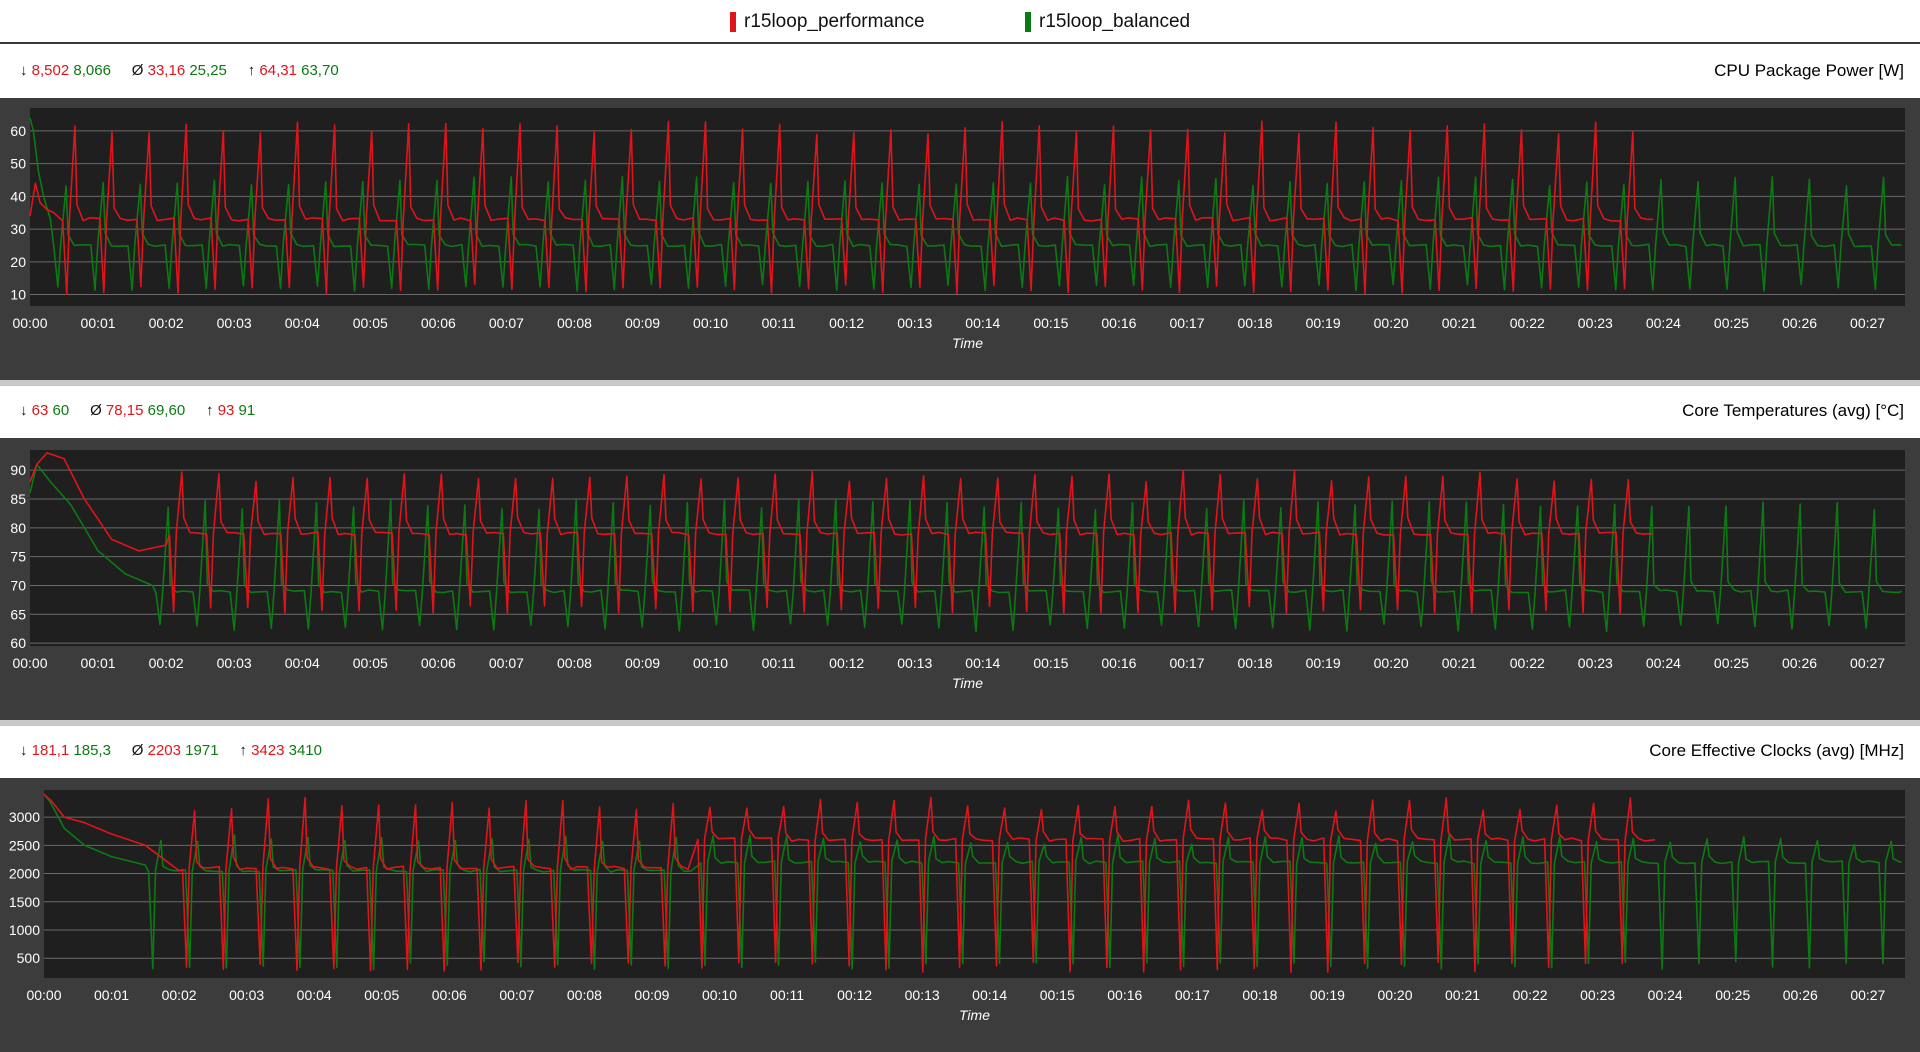 Image resolution: width=1920 pixels, height=1052 pixels. I want to click on legend-item-balanced: r15loop_balanced, so click(1107, 22).